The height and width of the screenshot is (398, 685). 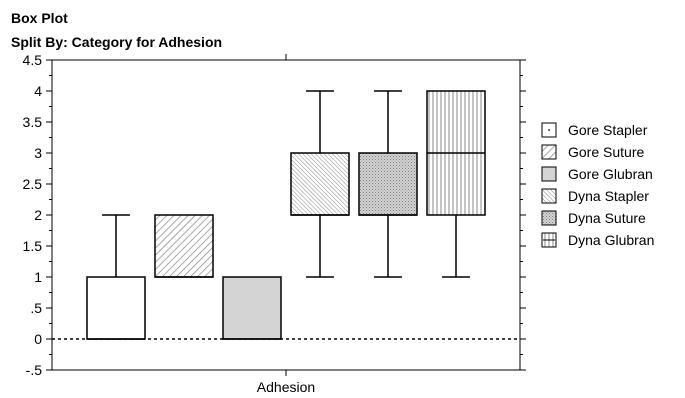 I want to click on legend-item: Dyna Stapler, so click(x=595, y=196).